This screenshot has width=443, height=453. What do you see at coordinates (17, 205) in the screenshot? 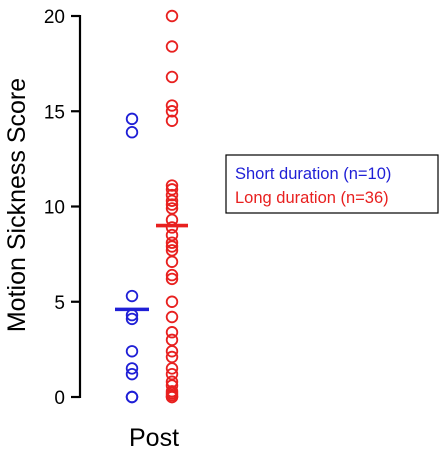
I see `y-axis-label: Motion Sickness Score` at bounding box center [17, 205].